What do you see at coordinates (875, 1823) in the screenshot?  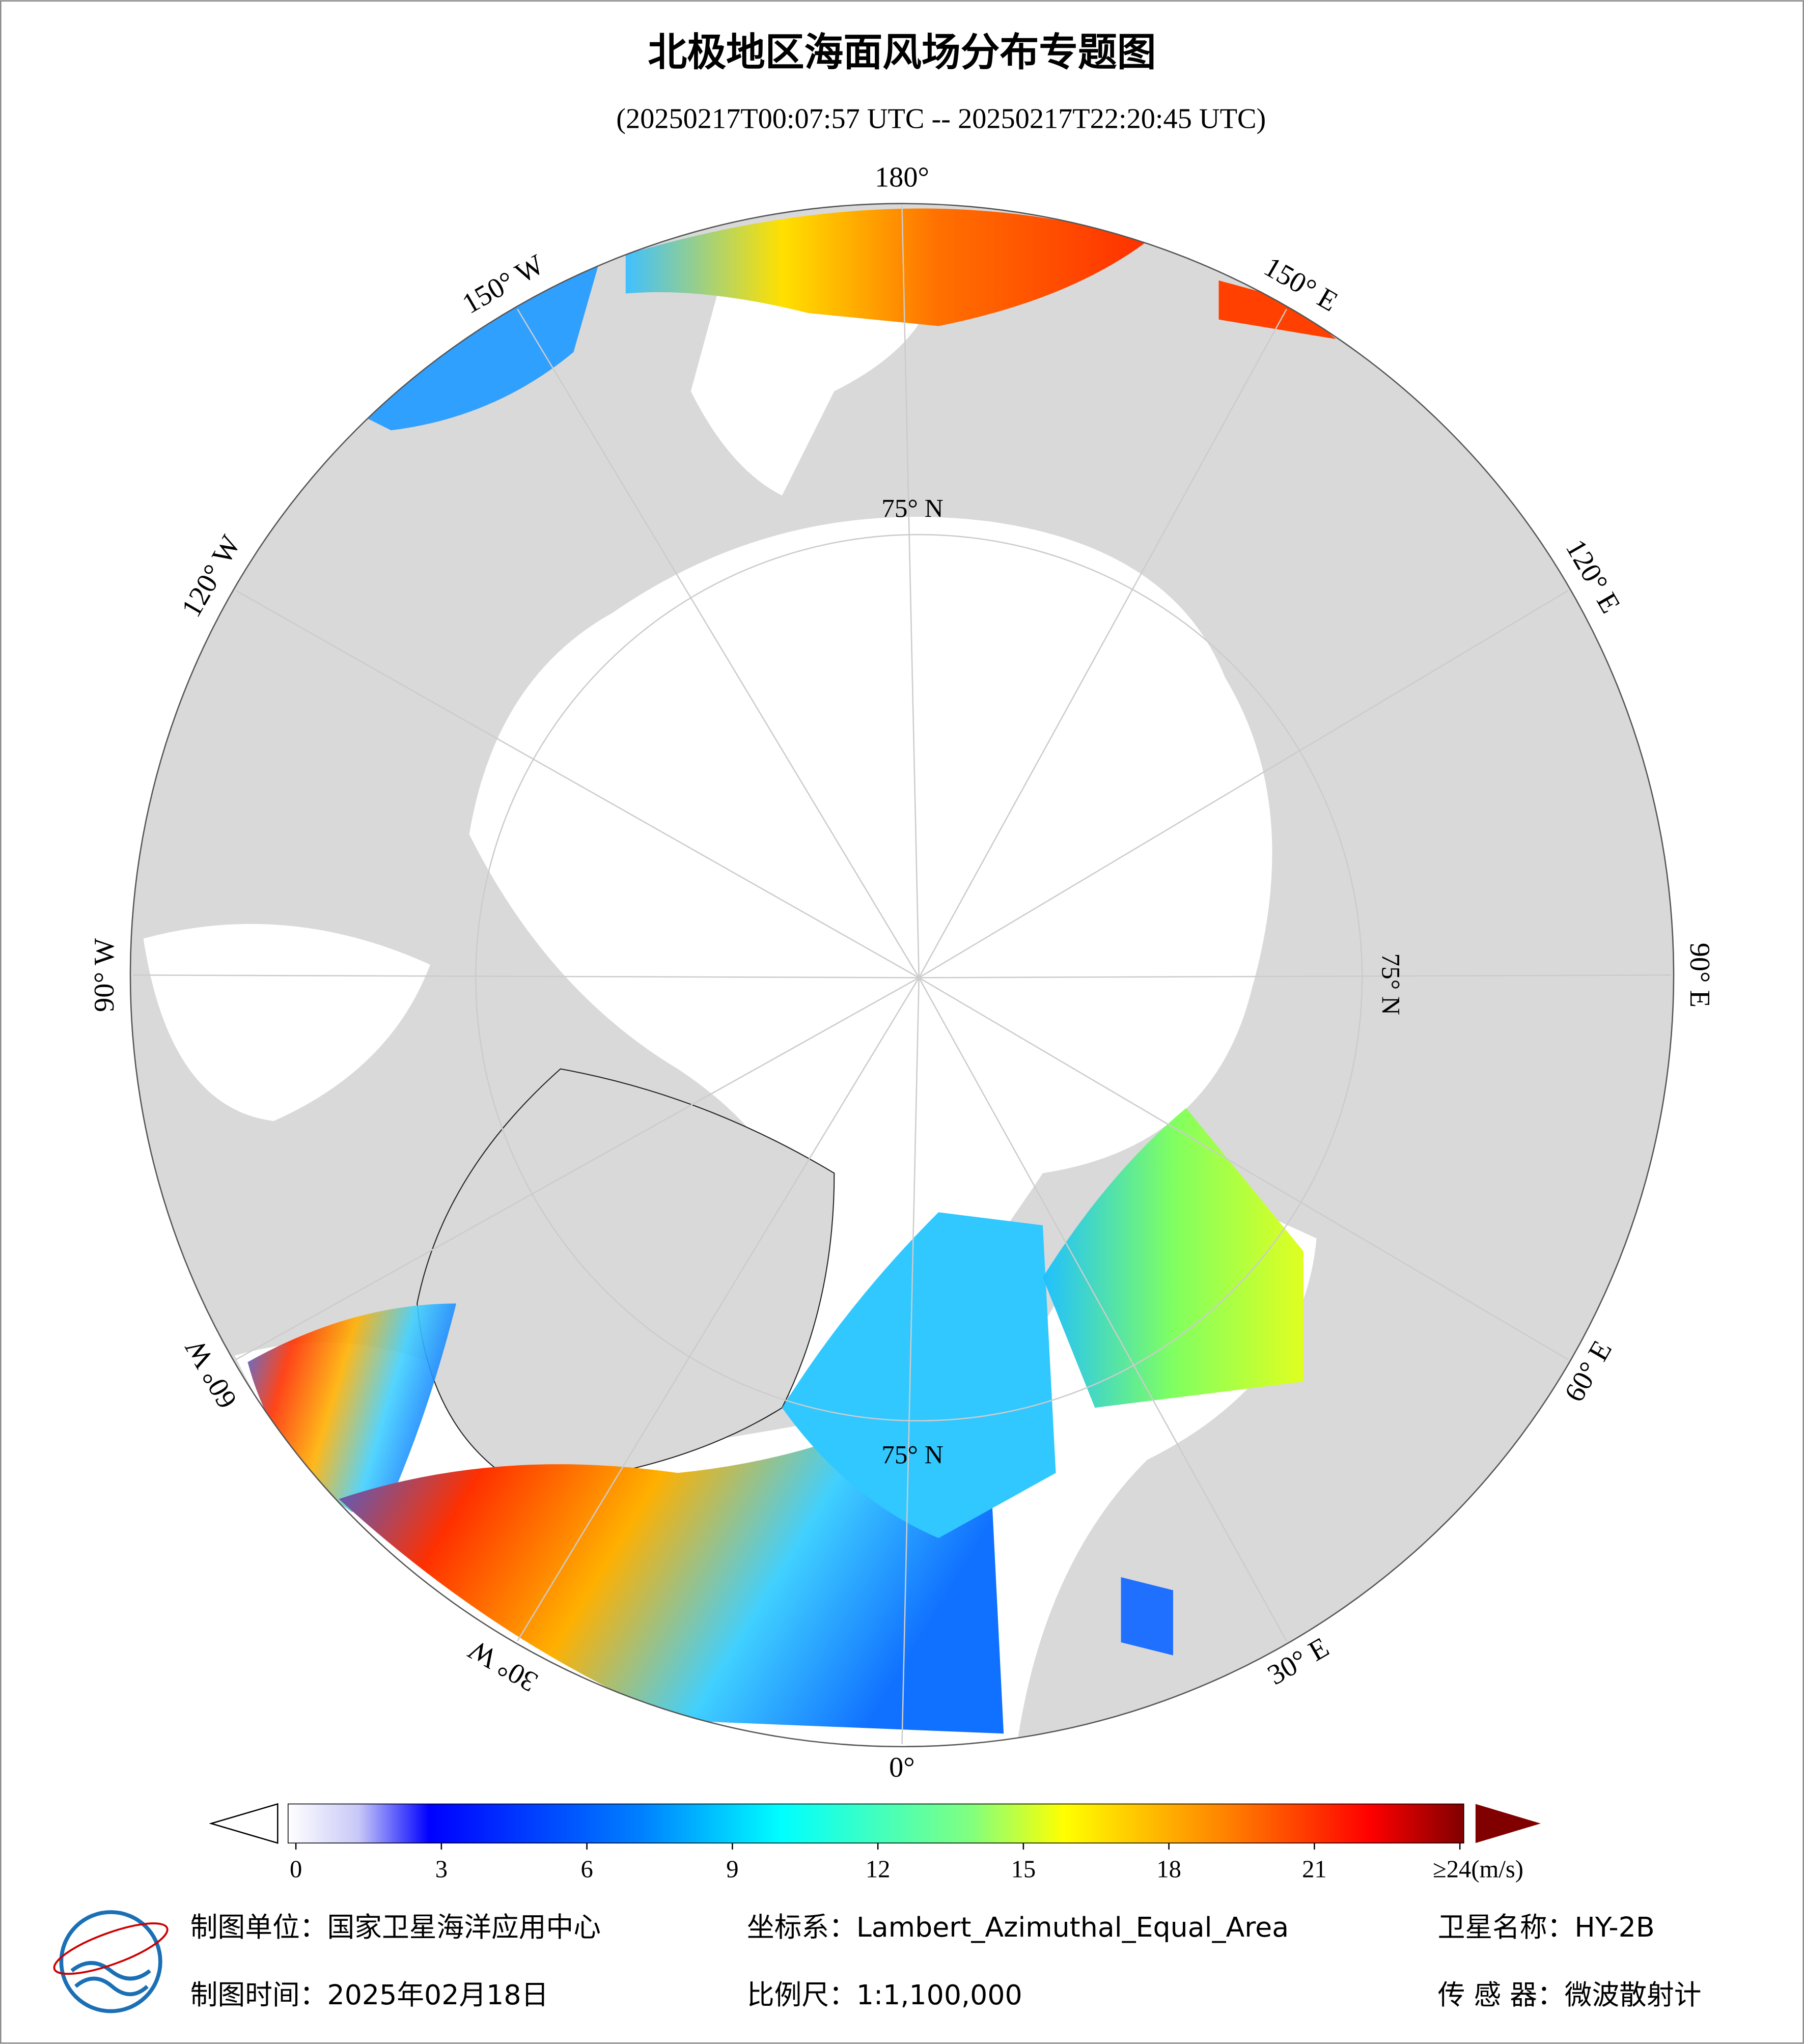 I see `colorbar-ramp` at bounding box center [875, 1823].